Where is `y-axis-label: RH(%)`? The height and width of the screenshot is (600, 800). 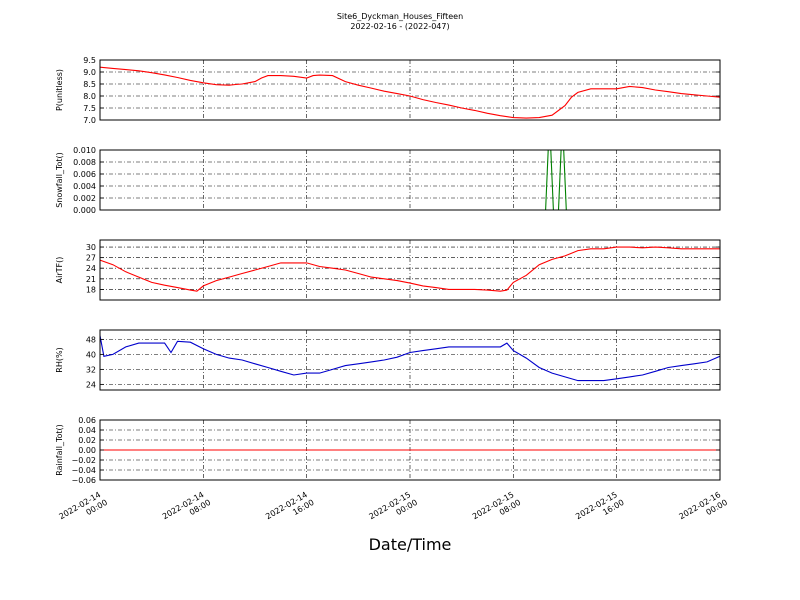 y-axis-label: RH(%) is located at coordinates (59, 359).